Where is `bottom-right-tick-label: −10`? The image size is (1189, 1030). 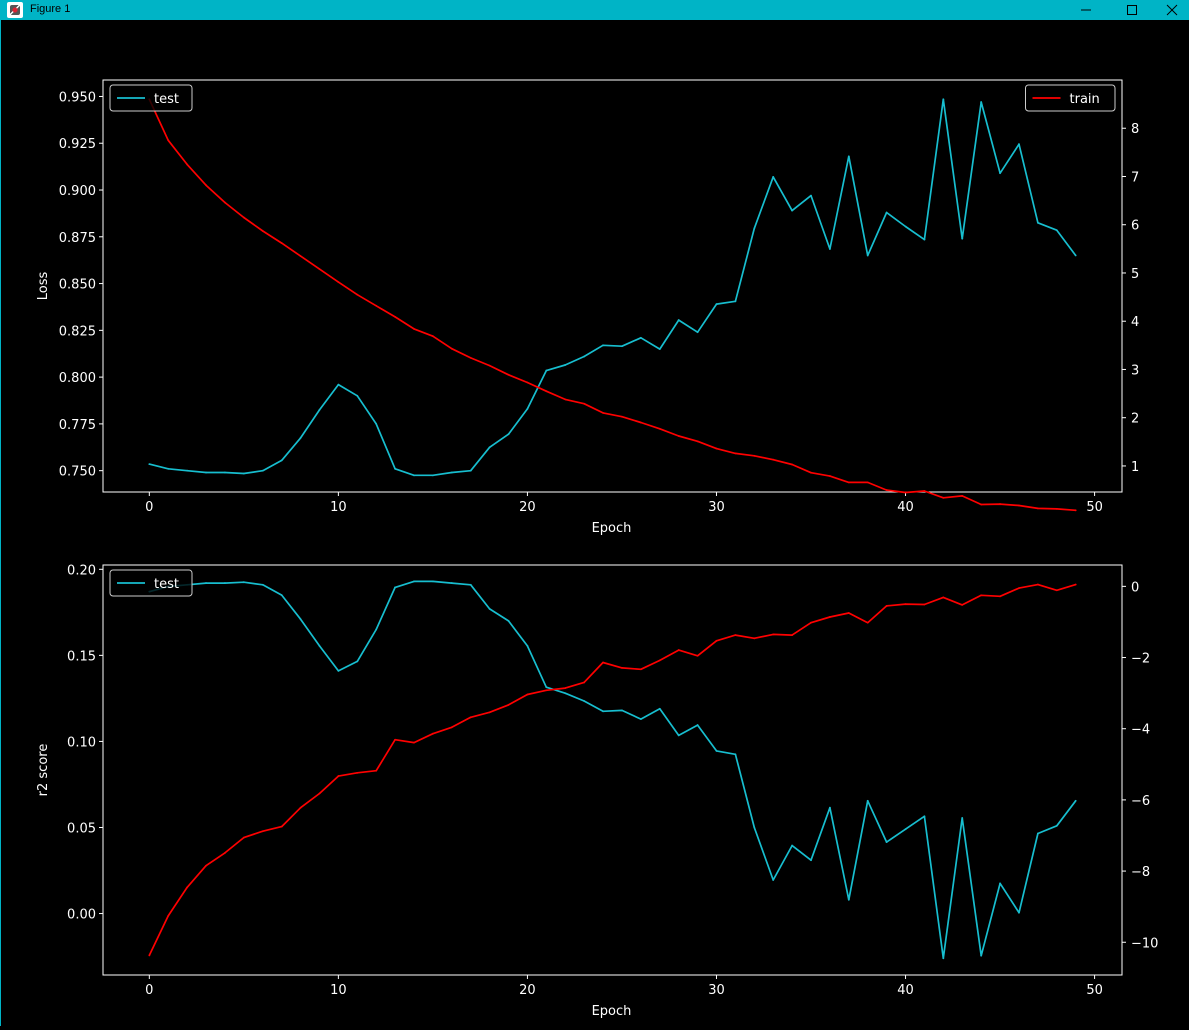 bottom-right-tick-label: −10 is located at coordinates (1144, 943).